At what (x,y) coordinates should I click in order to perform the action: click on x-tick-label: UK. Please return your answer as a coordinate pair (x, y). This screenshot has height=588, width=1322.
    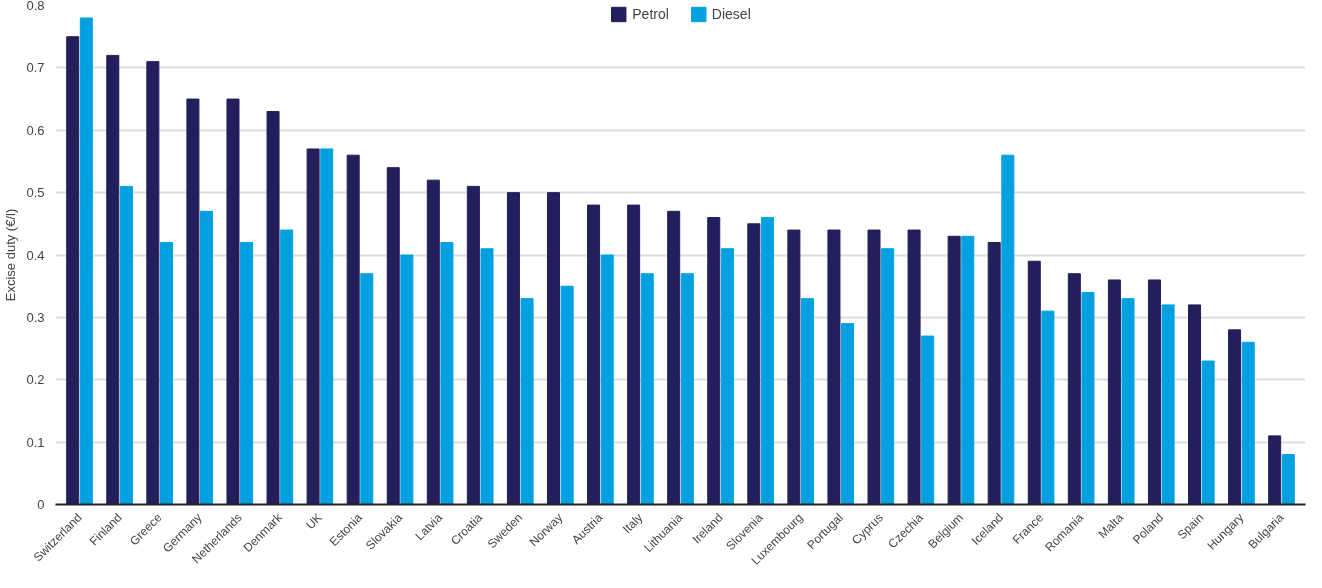
    Looking at the image, I should click on (314, 521).